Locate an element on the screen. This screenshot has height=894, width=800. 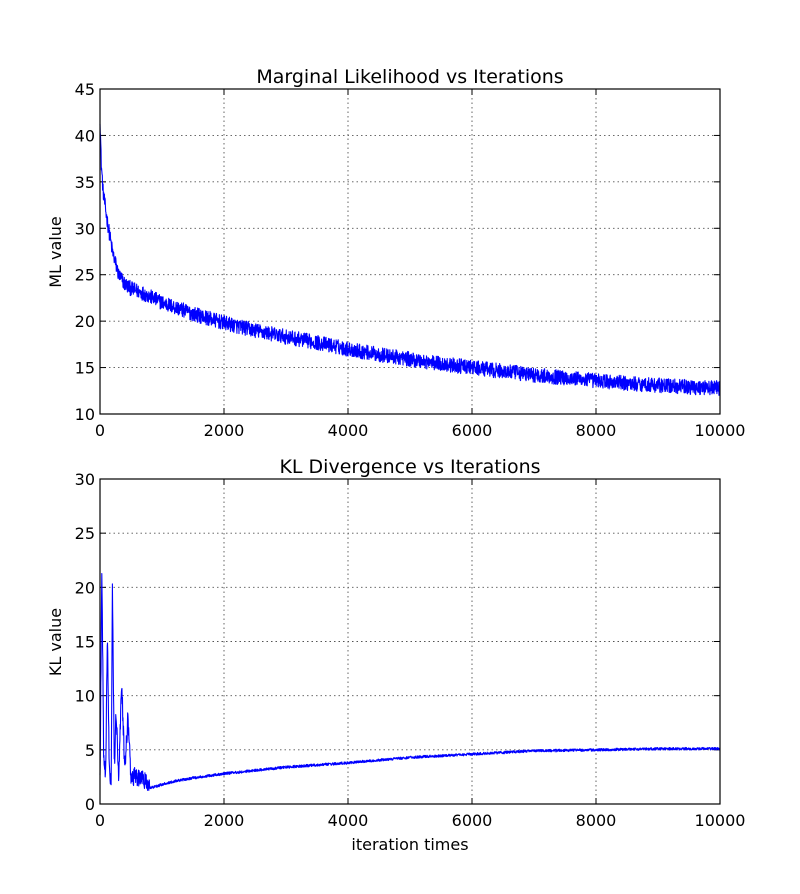
kl-y-tick-label-5: 5 is located at coordinates (90, 750).